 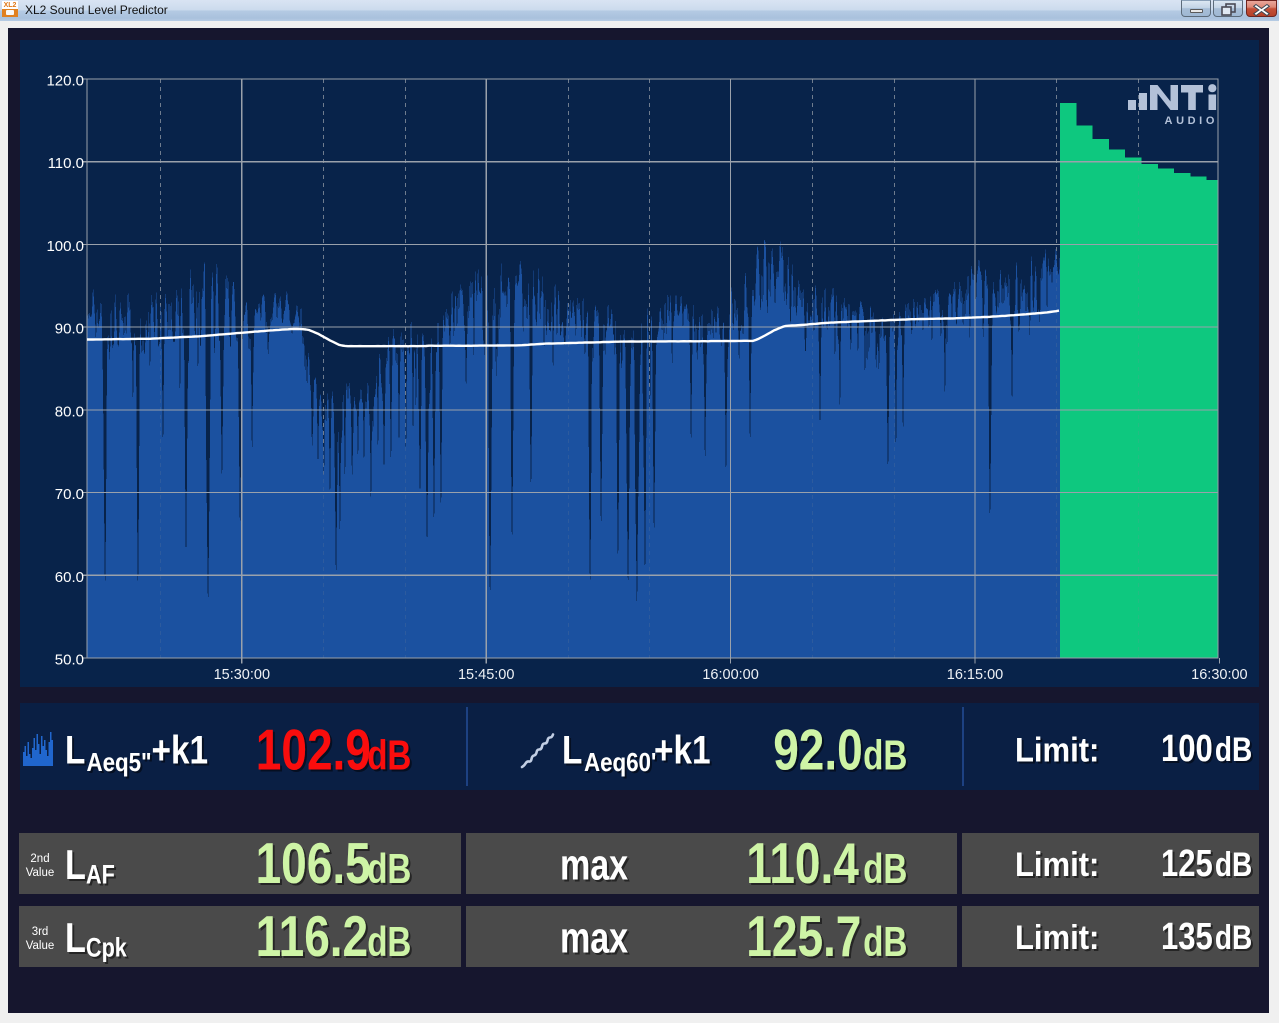 I want to click on svg-text: 80.0, so click(x=69, y=411).